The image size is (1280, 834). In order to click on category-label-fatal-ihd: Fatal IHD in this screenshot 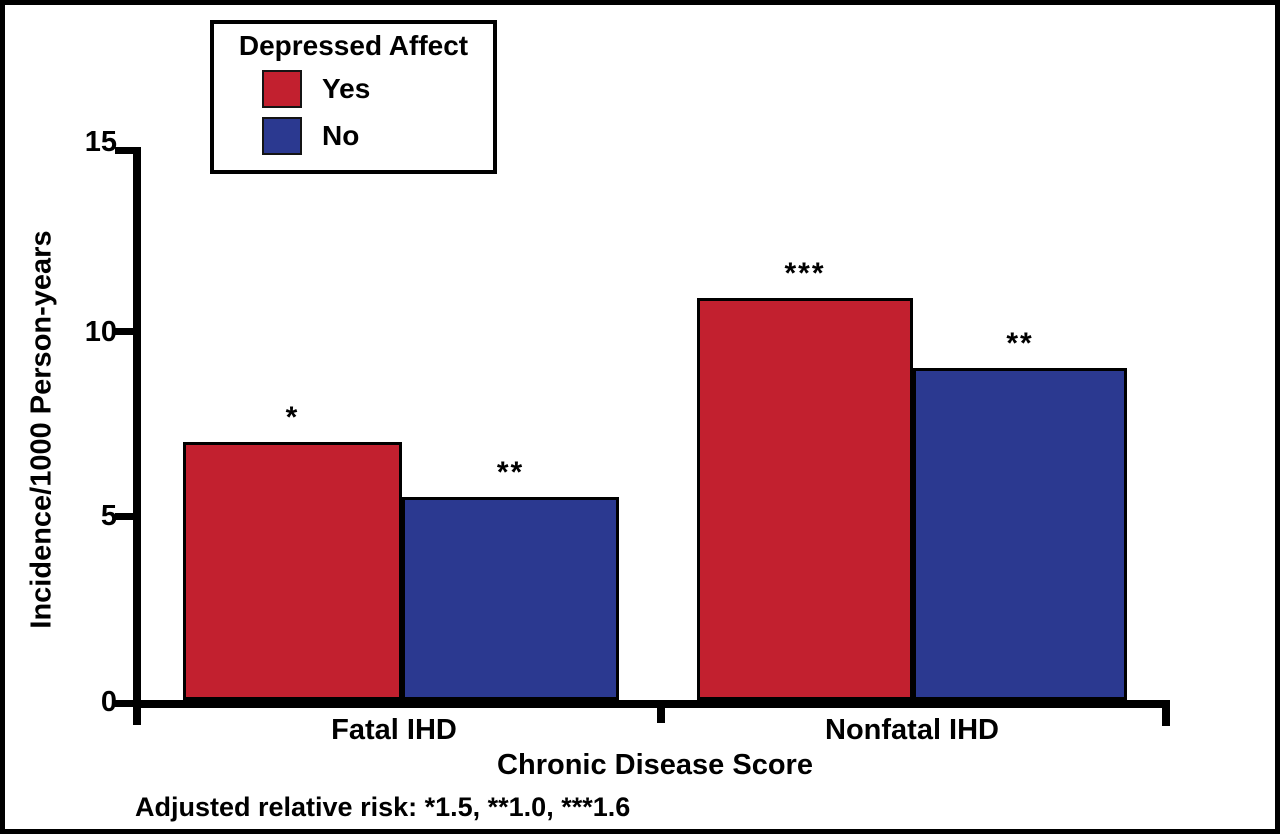, I will do `click(394, 730)`.